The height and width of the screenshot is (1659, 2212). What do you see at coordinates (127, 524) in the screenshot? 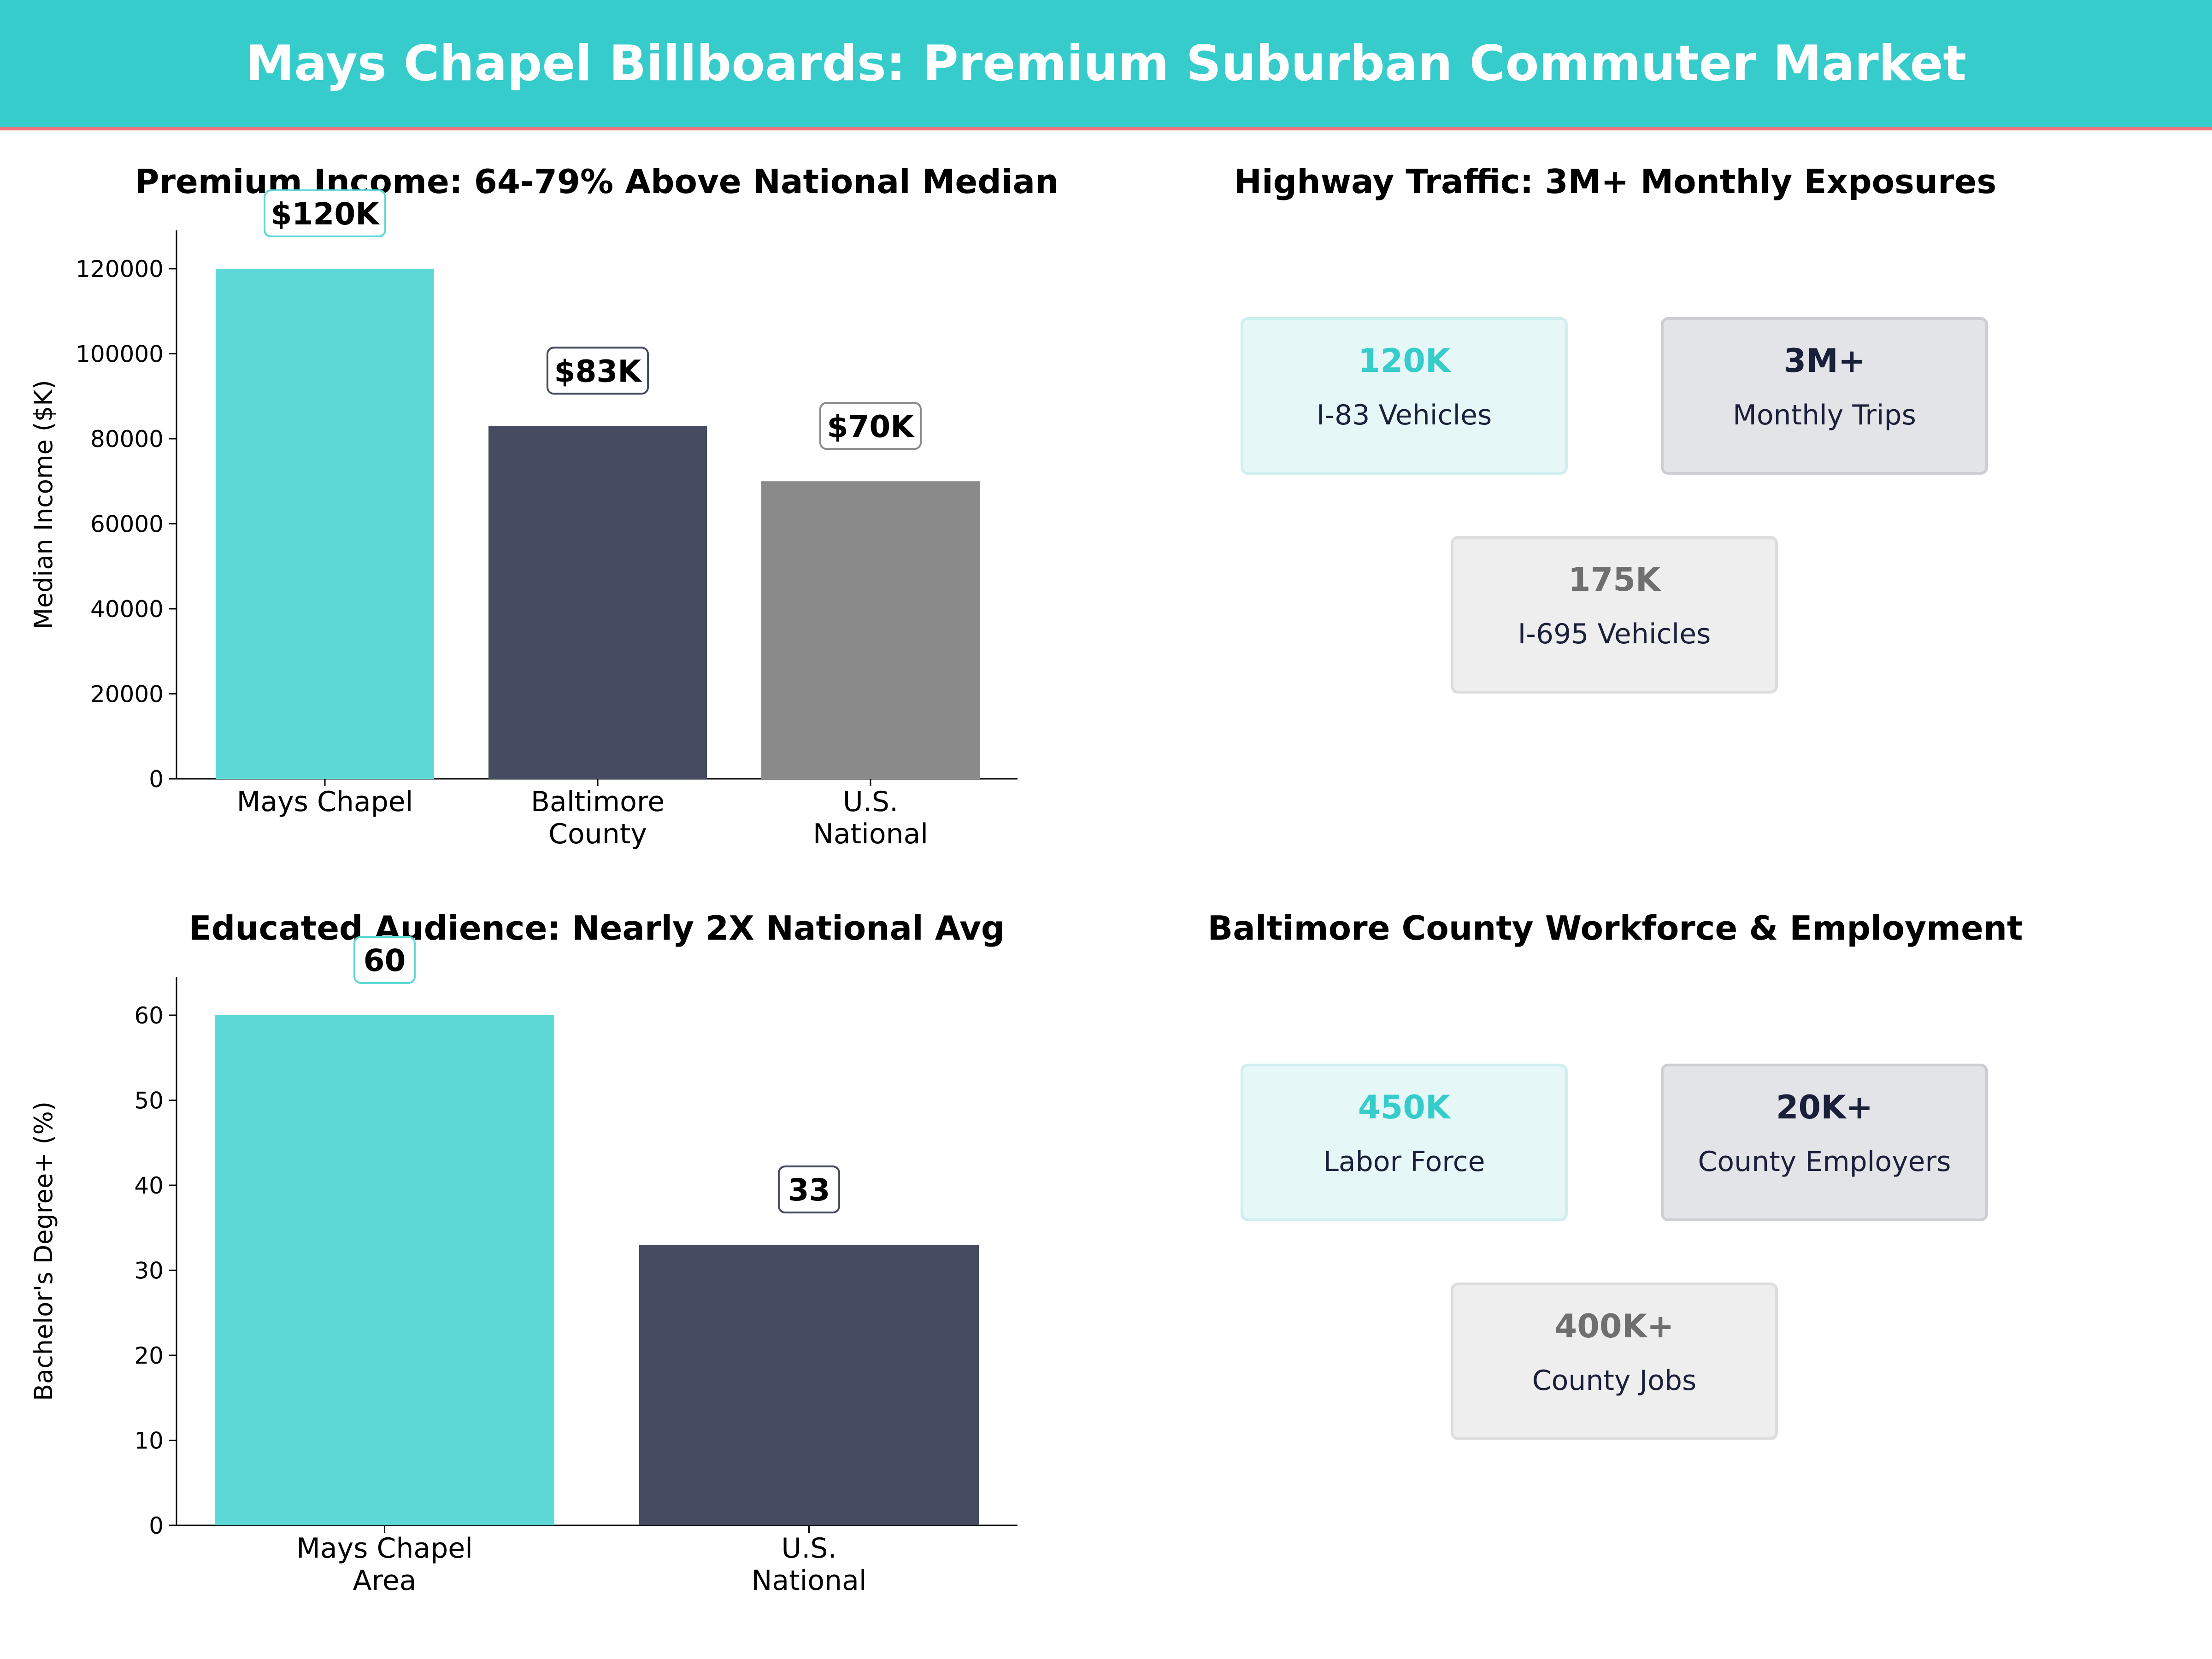
I see `y-tick-label: 60000` at bounding box center [127, 524].